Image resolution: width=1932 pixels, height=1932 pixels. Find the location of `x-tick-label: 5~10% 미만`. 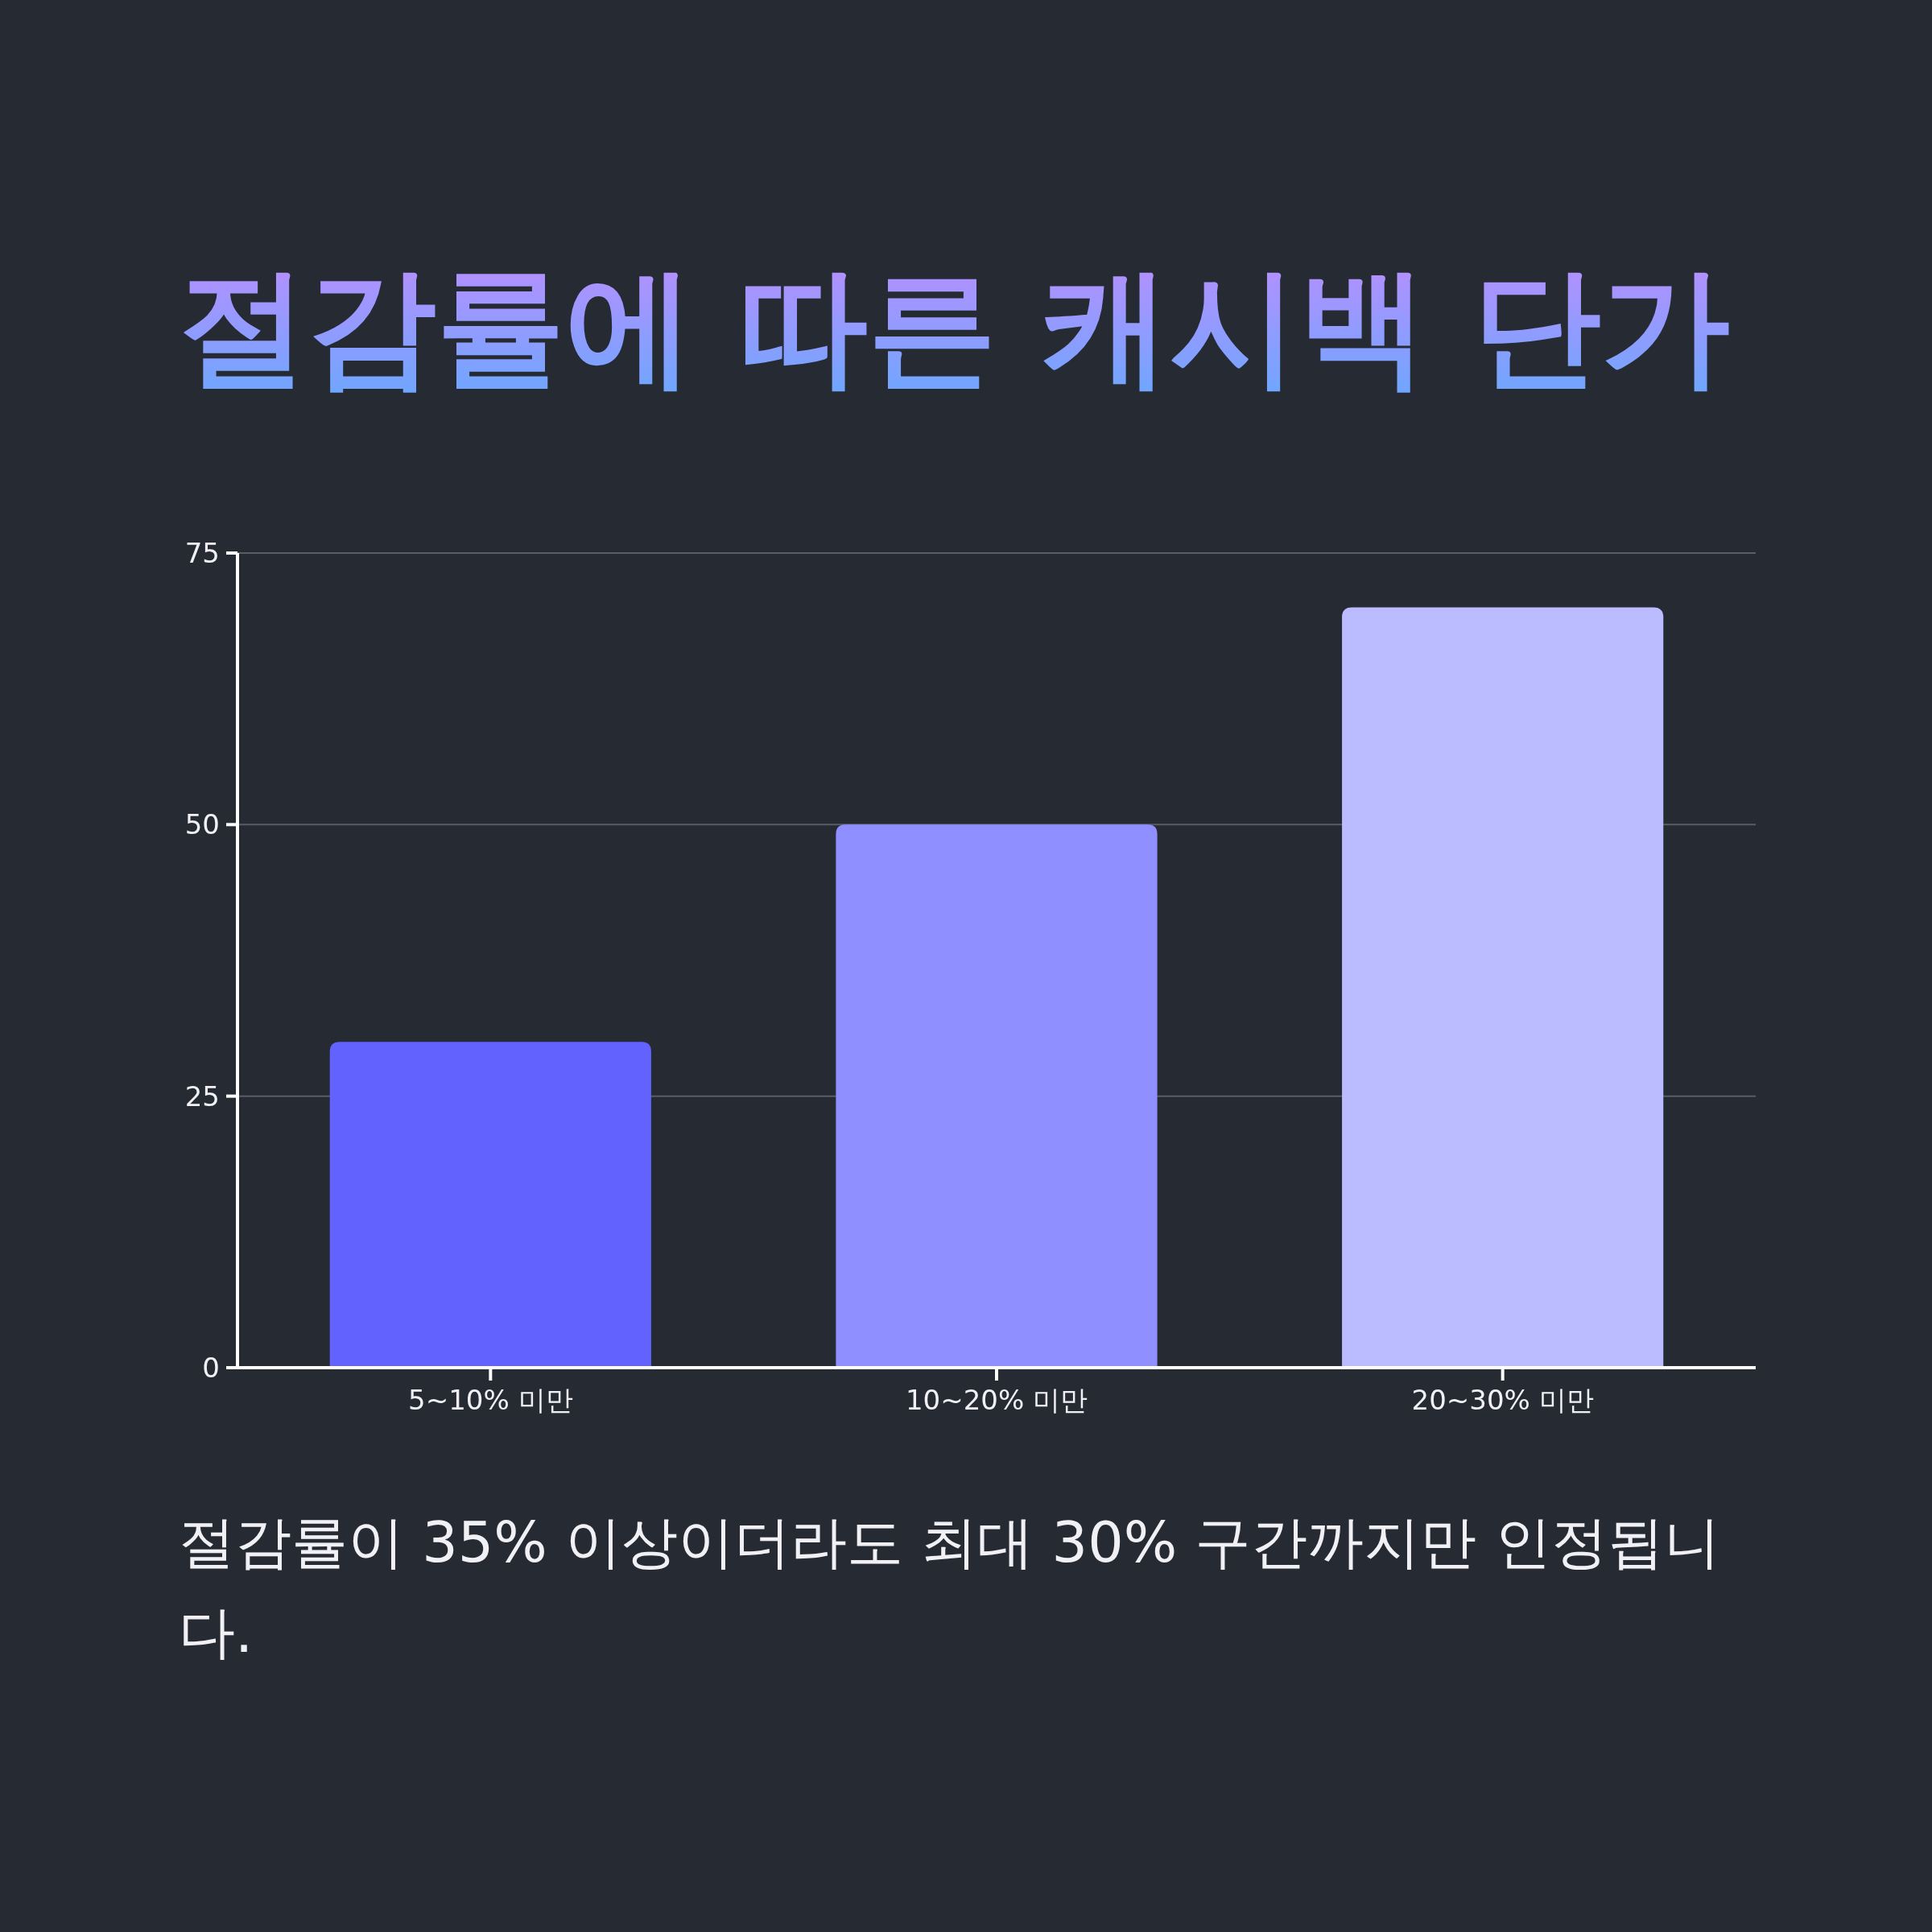

x-tick-label: 5~10% 미만 is located at coordinates (490, 1400).